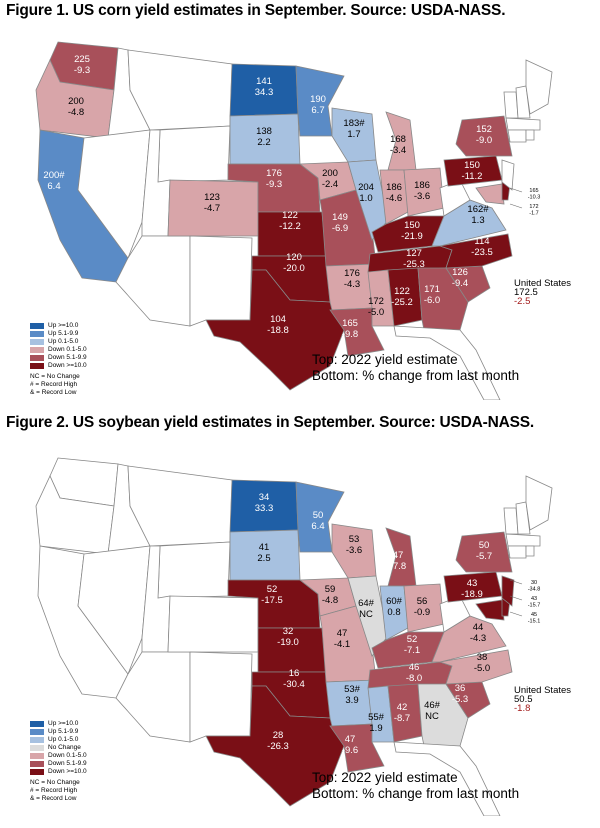 This screenshot has width=600, height=828. I want to click on legend-label: Down 0.1-5.0, so click(67, 755).